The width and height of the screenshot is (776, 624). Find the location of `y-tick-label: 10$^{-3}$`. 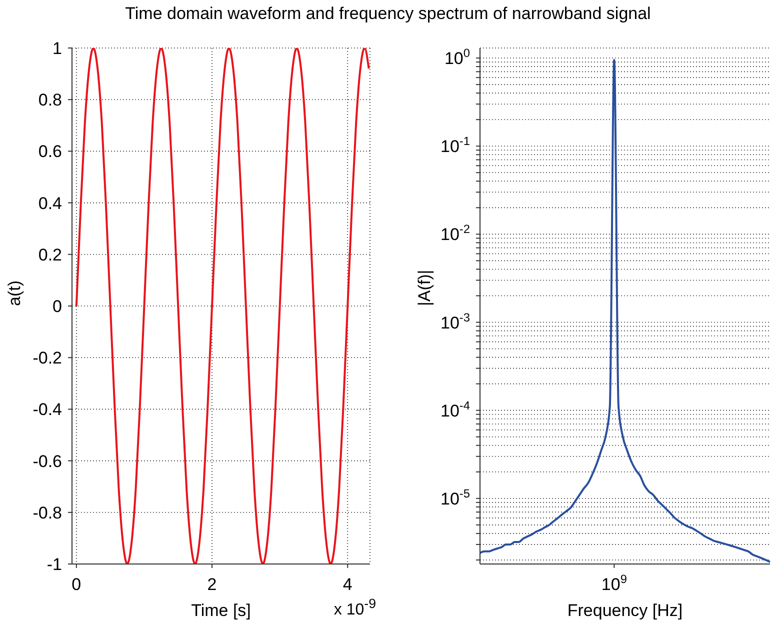

y-tick-label: 10$^{-3}$ is located at coordinates (455, 321).